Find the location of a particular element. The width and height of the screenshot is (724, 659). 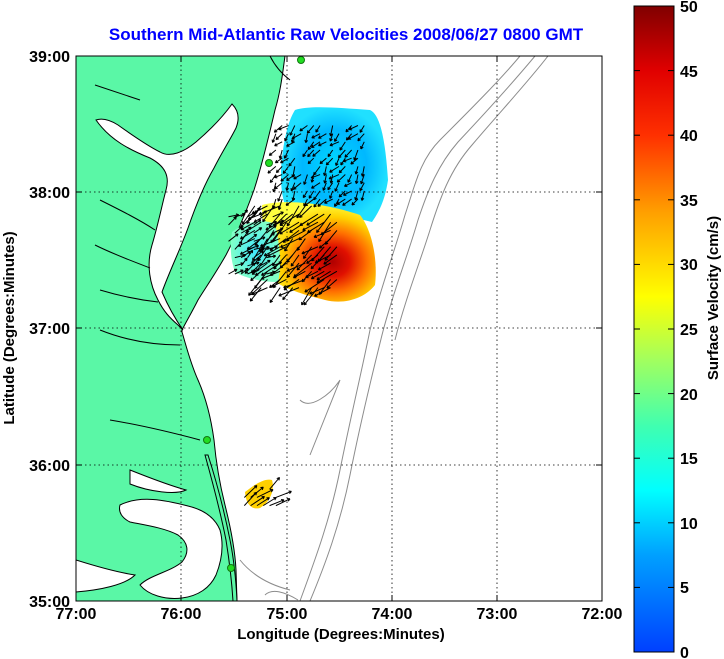

colorbar-tick-label: 5 is located at coordinates (684, 588).